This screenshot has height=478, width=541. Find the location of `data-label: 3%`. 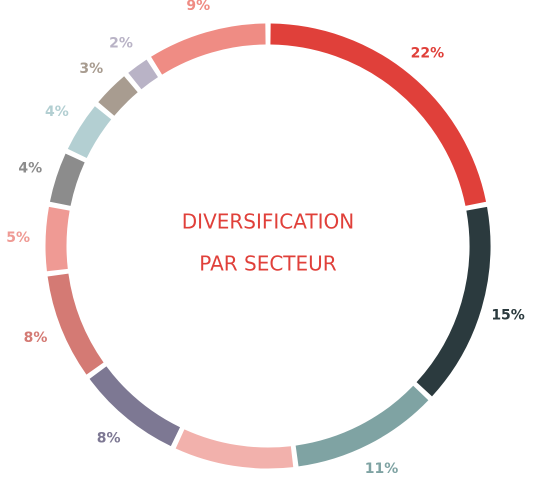

data-label: 3% is located at coordinates (91, 69).